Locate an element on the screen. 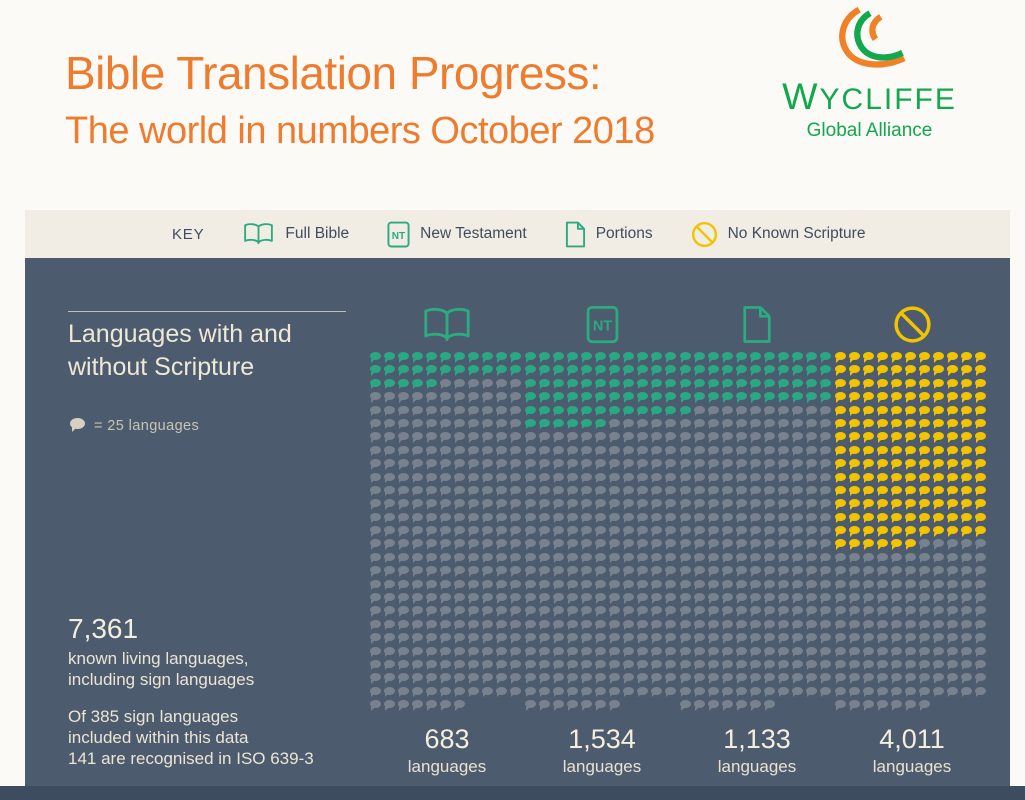  total-description-line: including sign languages is located at coordinates (161, 679).